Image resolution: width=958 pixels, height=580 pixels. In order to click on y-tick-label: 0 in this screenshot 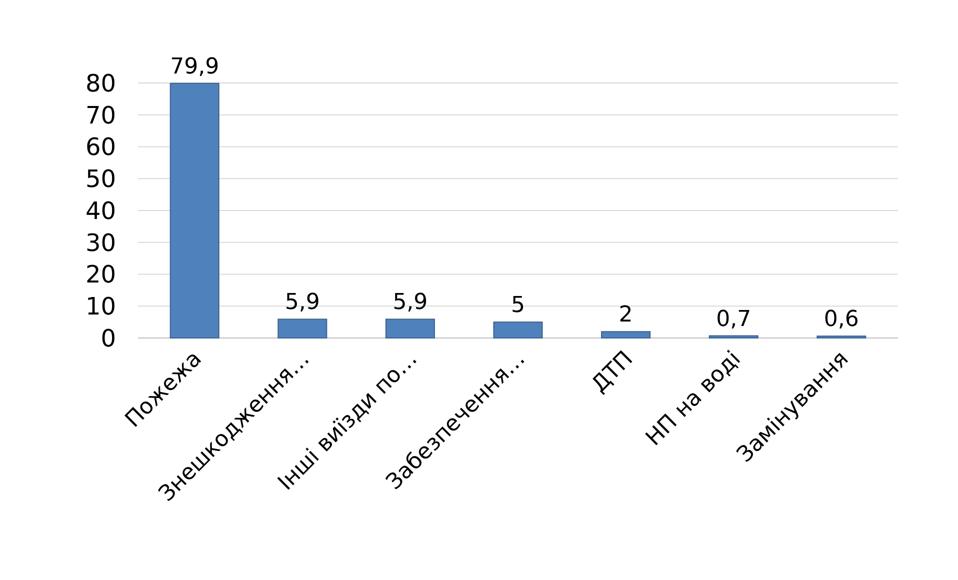, I will do `click(108, 338)`.